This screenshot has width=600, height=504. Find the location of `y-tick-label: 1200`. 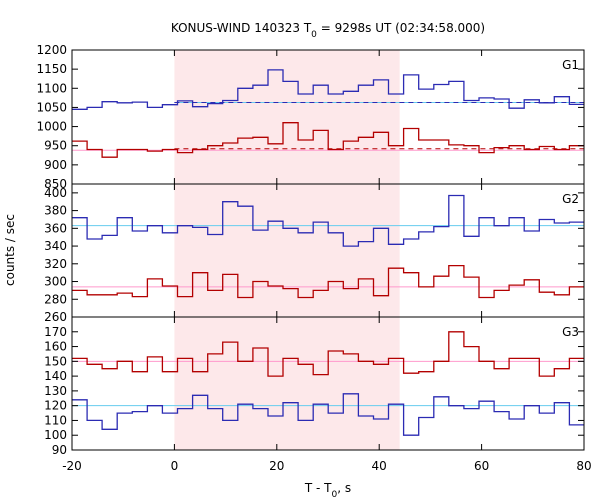

y-tick-label: 1200 is located at coordinates (51, 50).